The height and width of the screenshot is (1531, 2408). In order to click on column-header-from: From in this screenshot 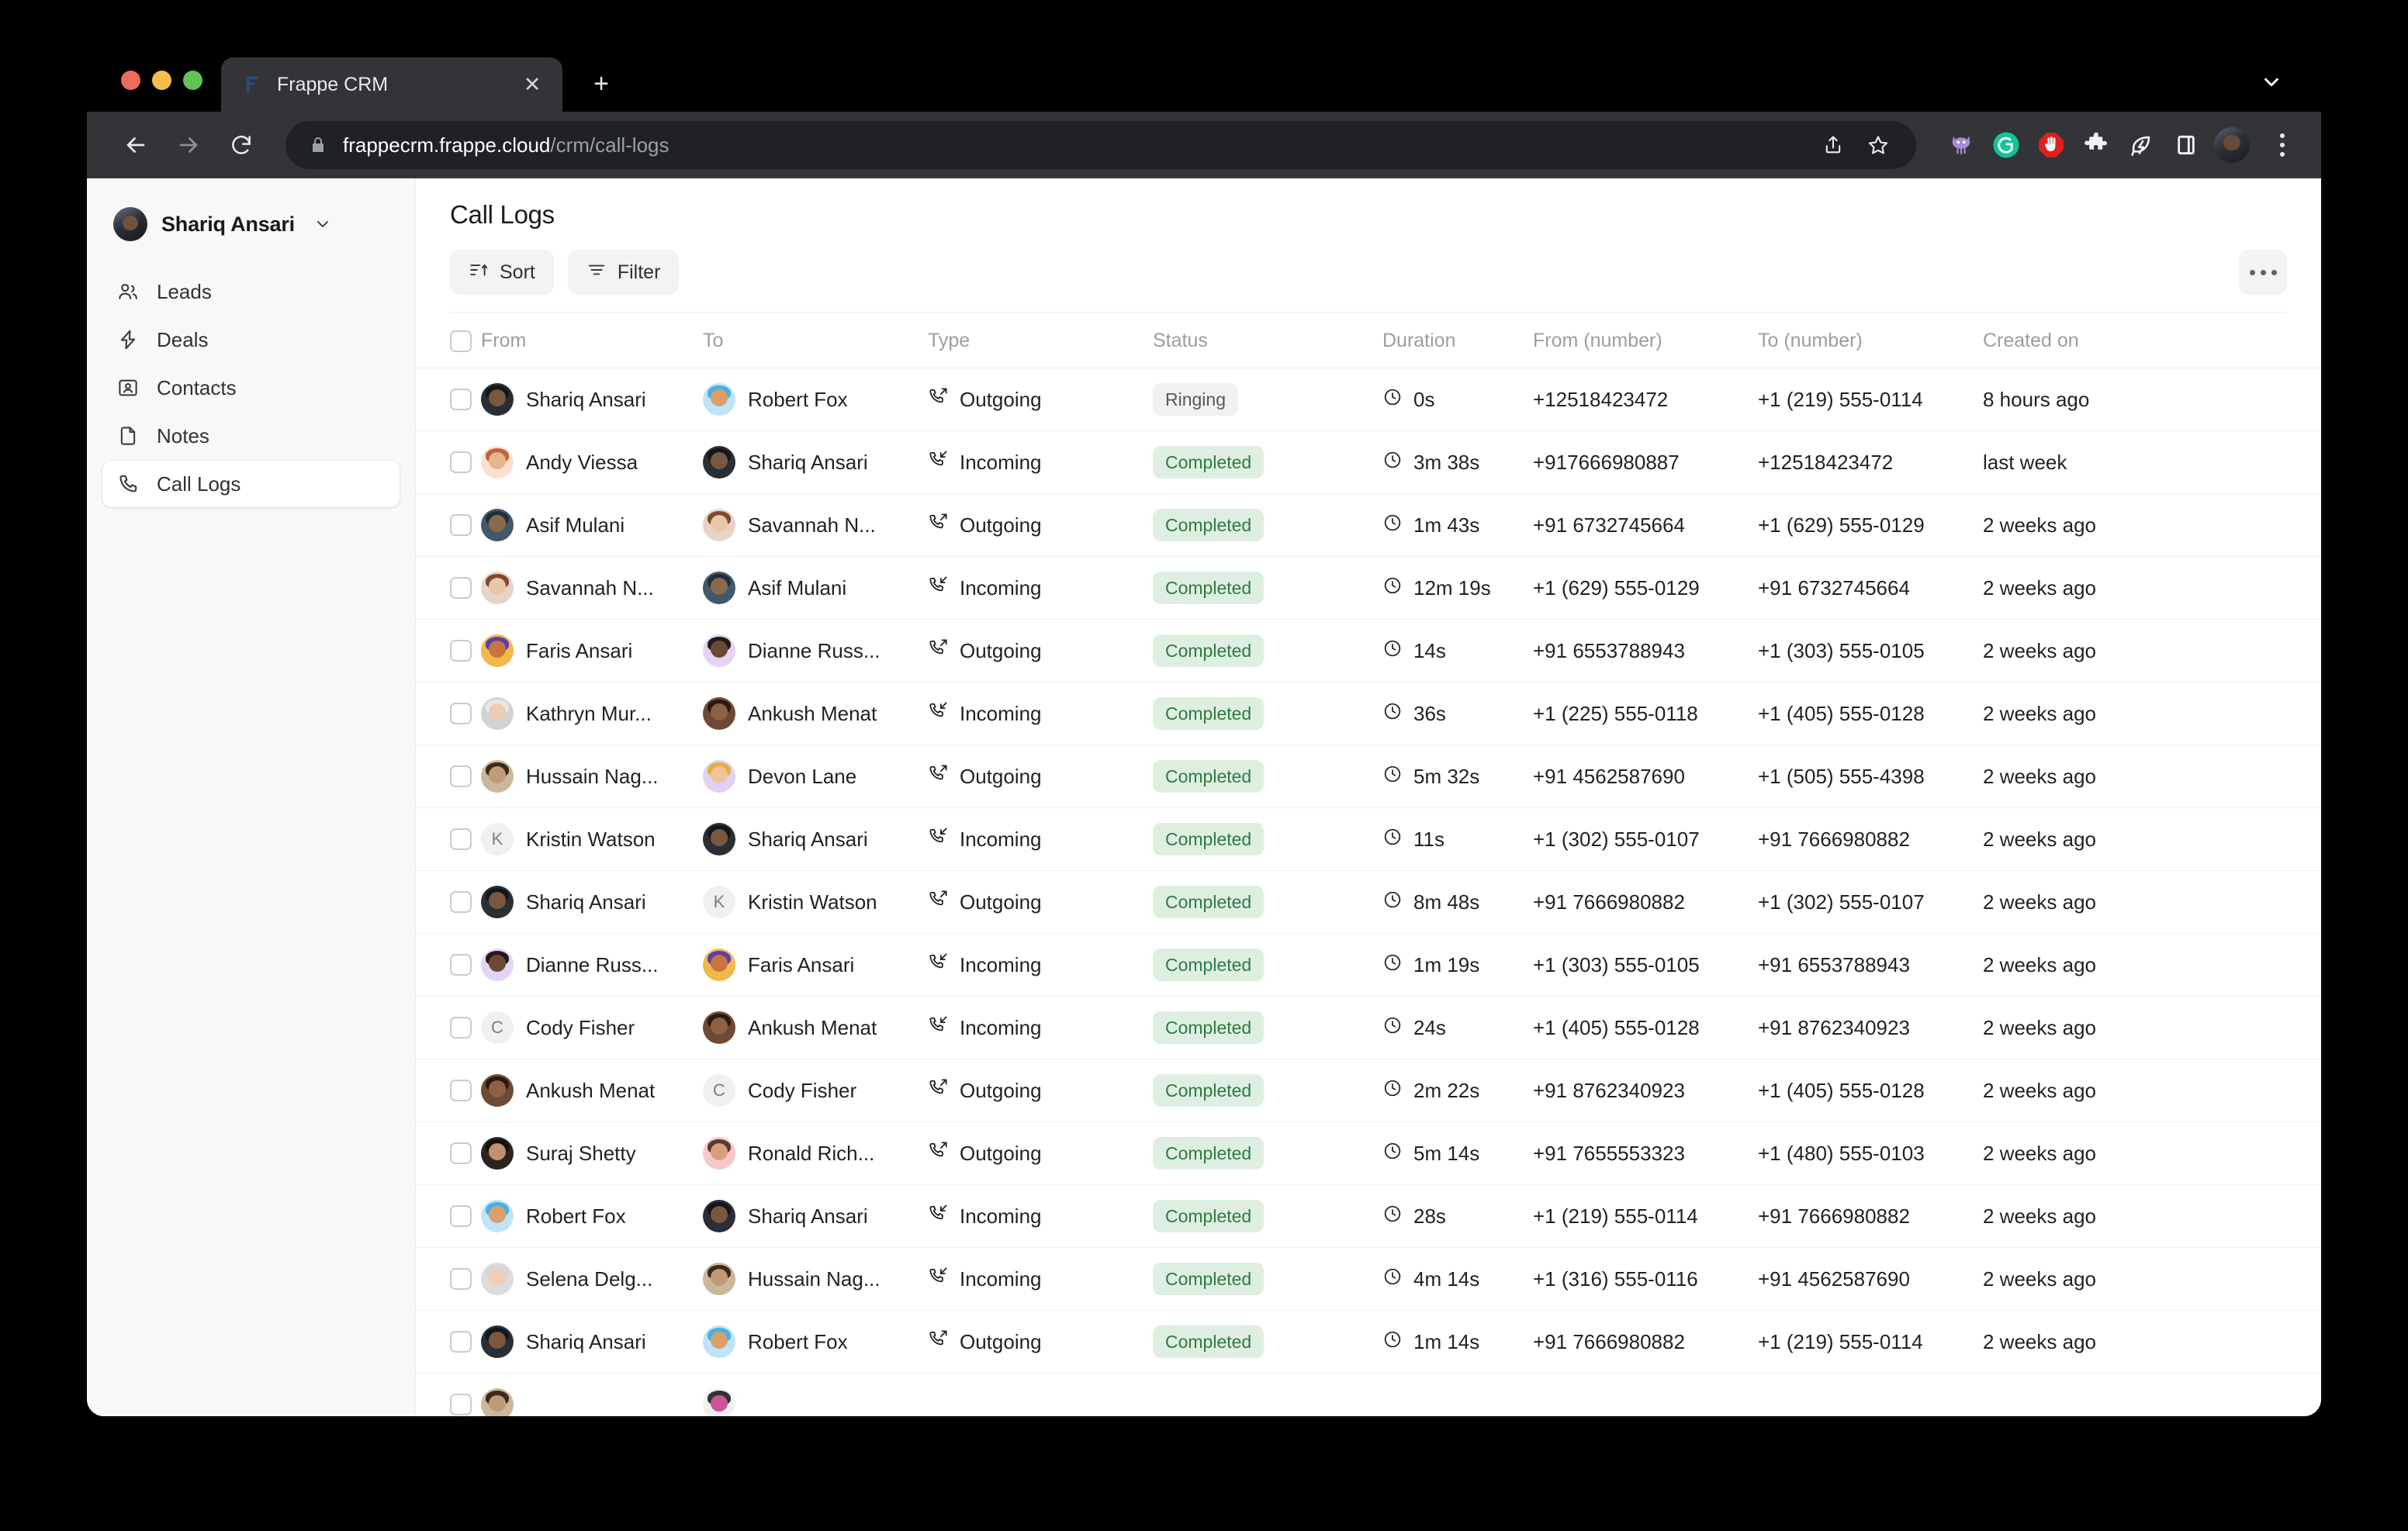, I will do `click(592, 340)`.